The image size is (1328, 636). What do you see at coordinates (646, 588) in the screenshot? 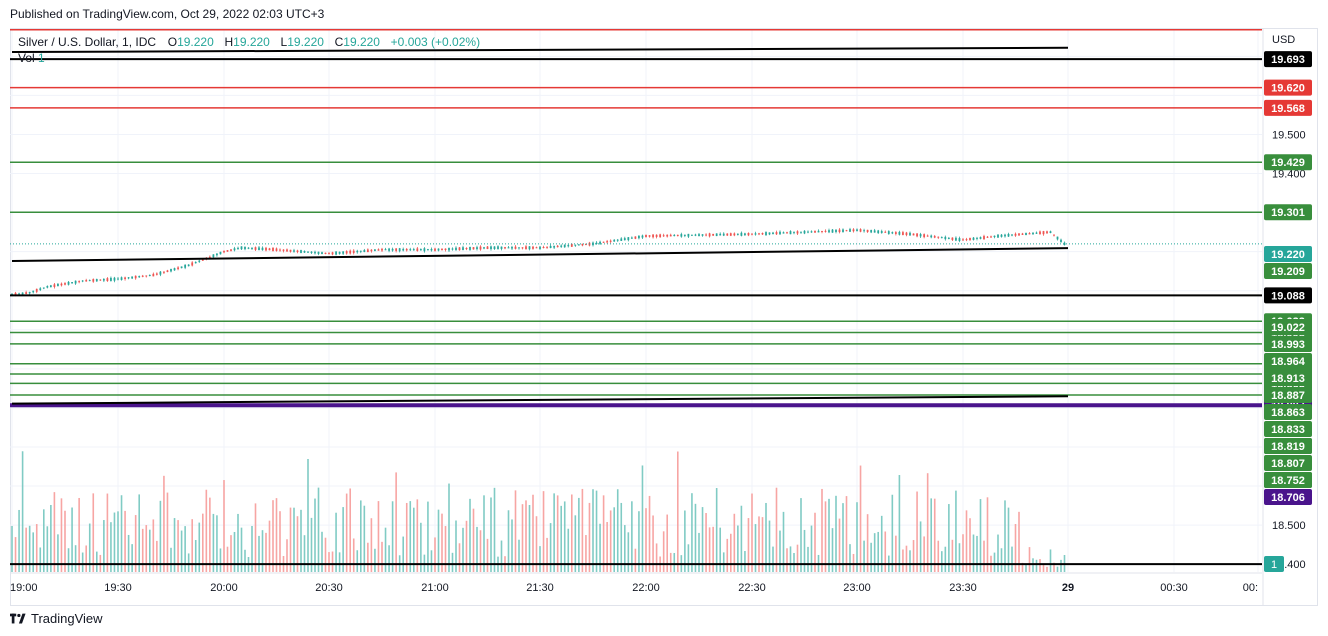
I see `time-tick-label: 22:00` at bounding box center [646, 588].